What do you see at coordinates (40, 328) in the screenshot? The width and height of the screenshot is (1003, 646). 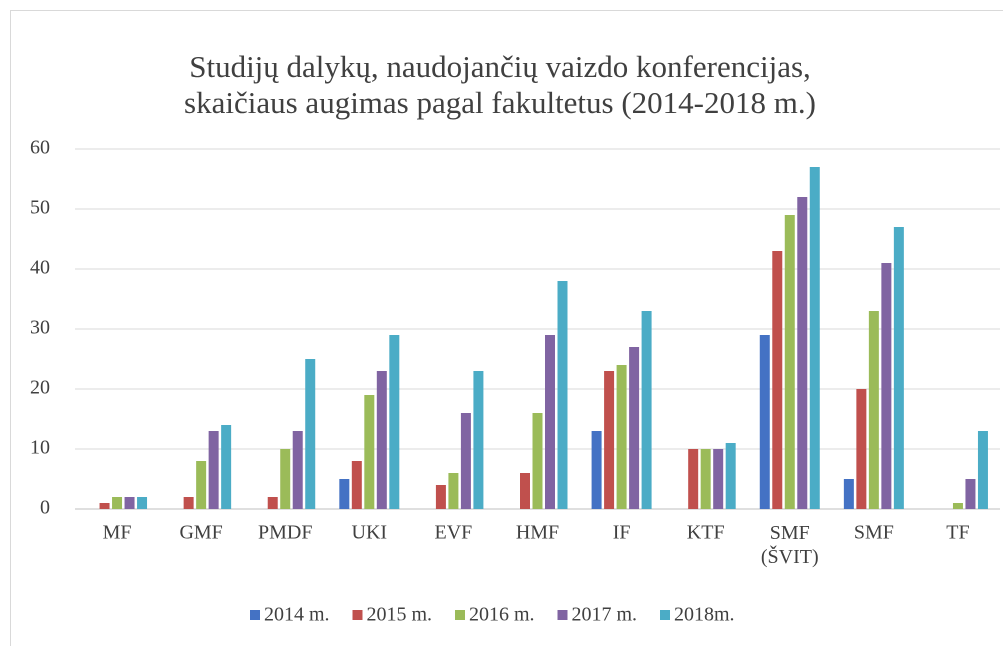 I see `y-tick-label: 30` at bounding box center [40, 328].